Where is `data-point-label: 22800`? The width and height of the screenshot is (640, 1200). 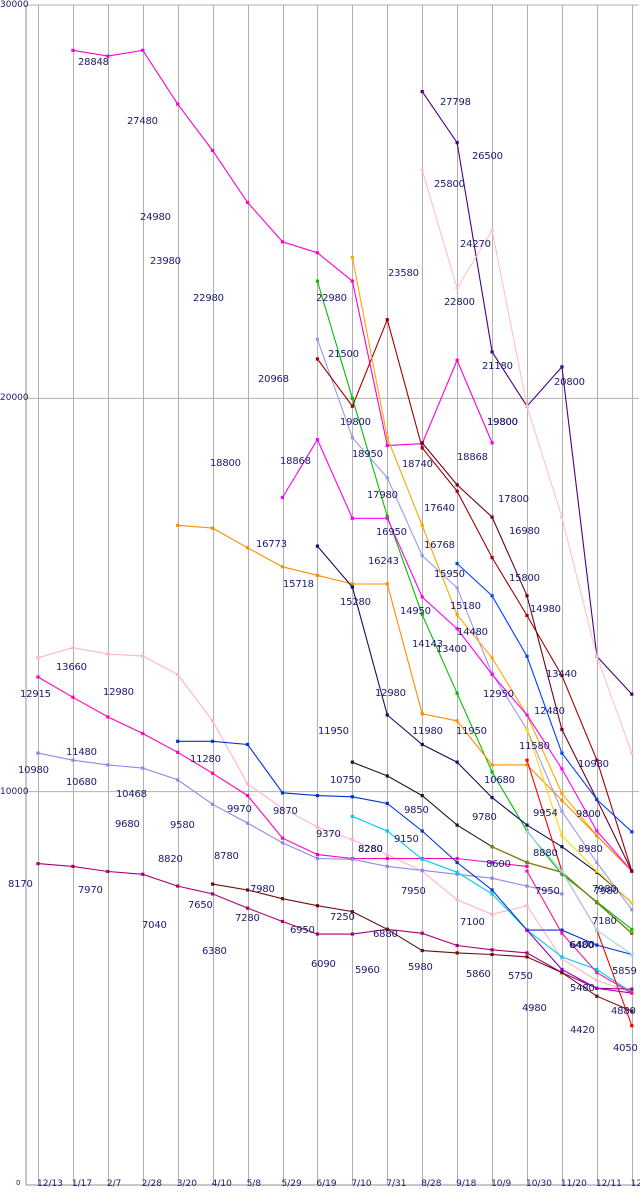 data-point-label: 22800 is located at coordinates (459, 302).